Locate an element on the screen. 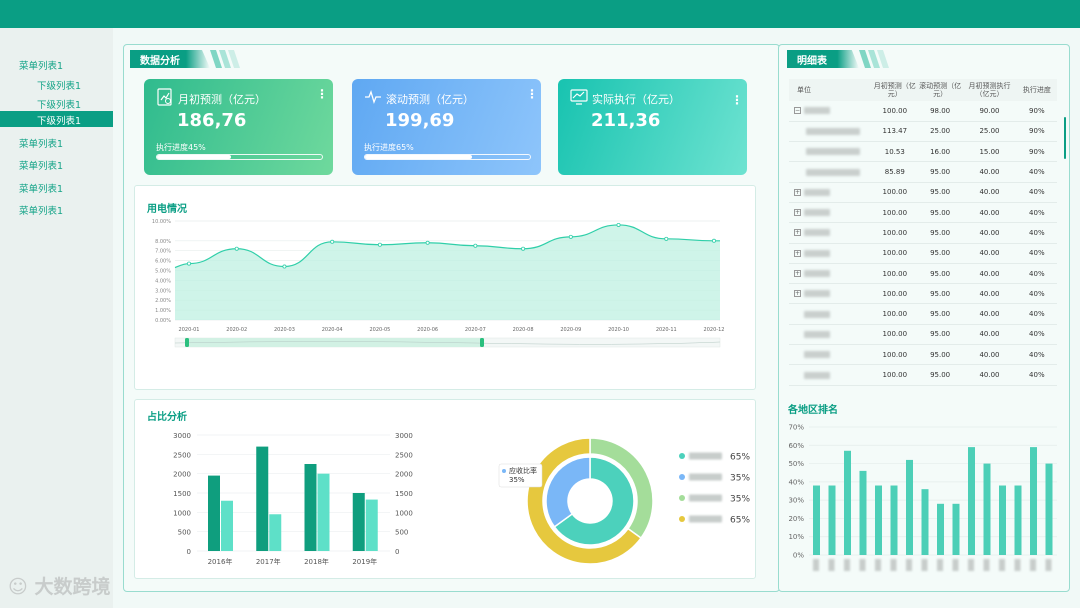 The height and width of the screenshot is (608, 1080). y-tick-label: 3000 is located at coordinates (182, 436).